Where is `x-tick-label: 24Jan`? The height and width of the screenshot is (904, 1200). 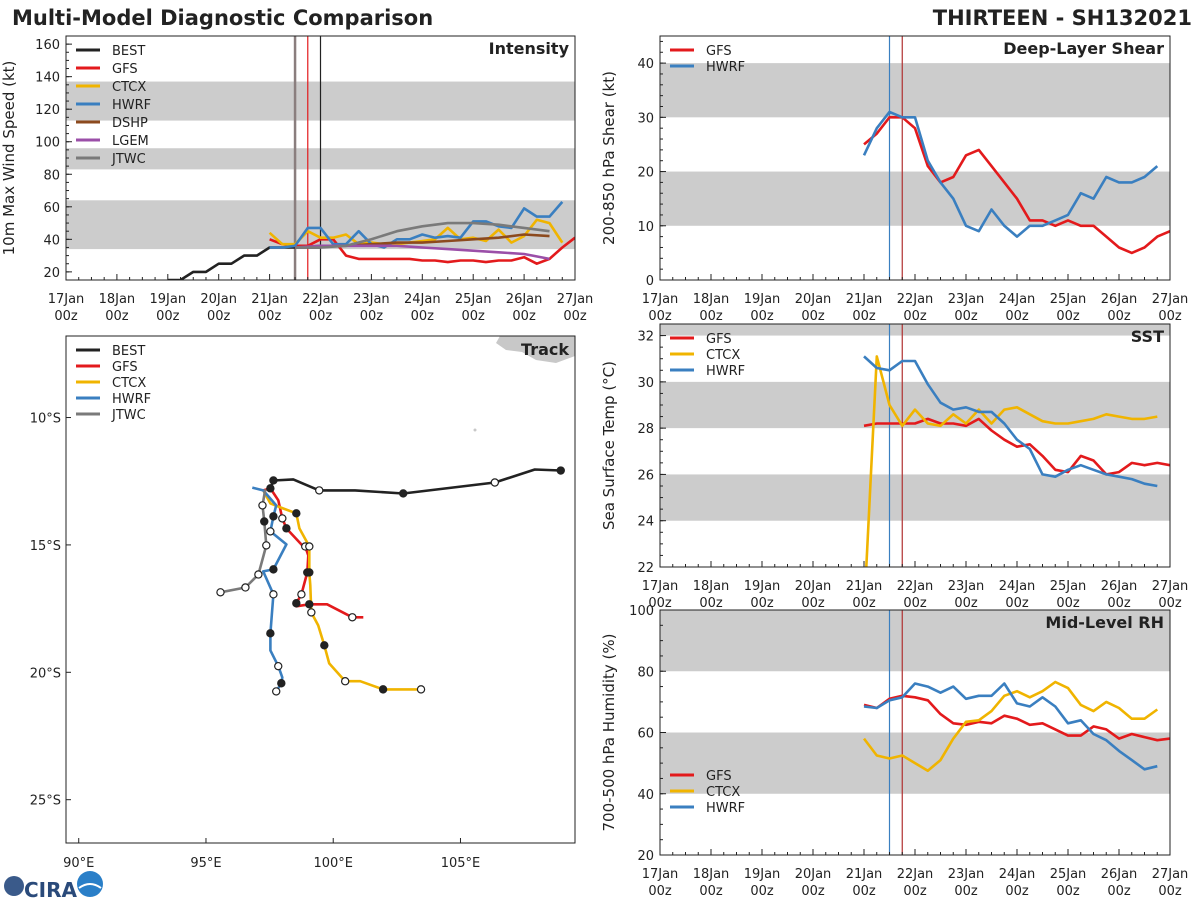
x-tick-label: 24Jan is located at coordinates (1017, 299).